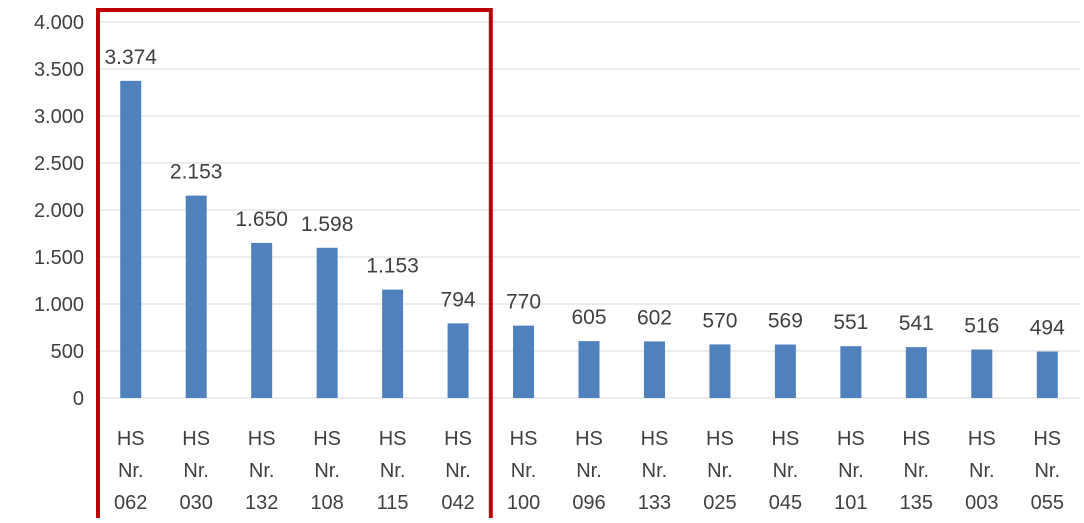 Image resolution: width=1084 pixels, height=523 pixels. Describe the element at coordinates (850, 503) in the screenshot. I see `x-tick-label: 101` at that location.